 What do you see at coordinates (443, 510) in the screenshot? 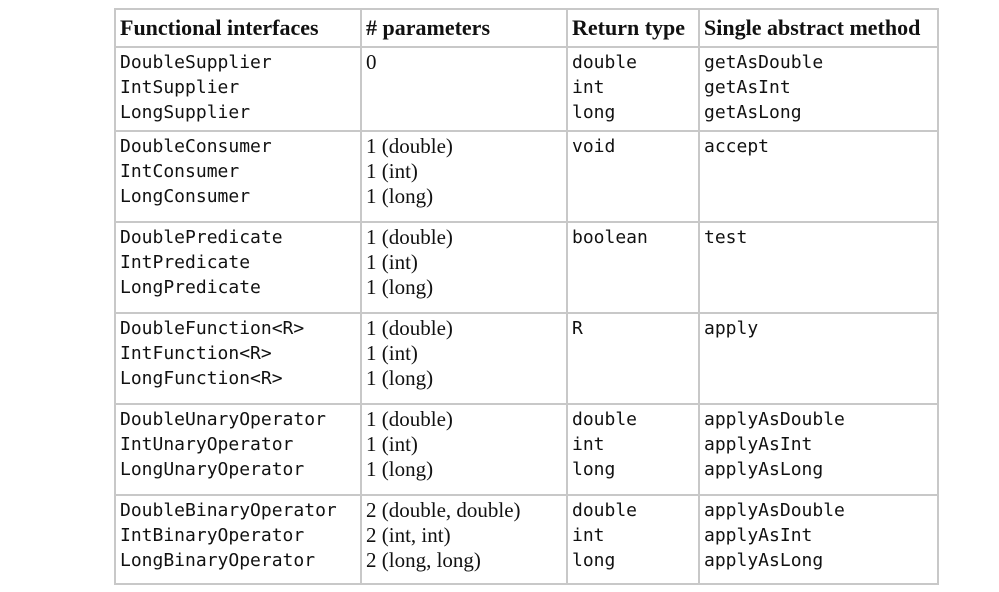
I see `parameter-text: 2 (double, double)` at bounding box center [443, 510].